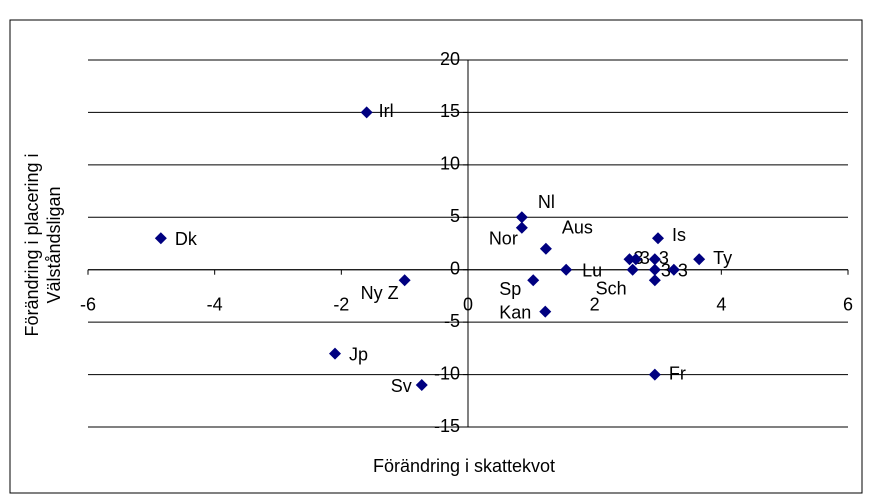 The image size is (873, 502). I want to click on y-axis-label-line: Välståndsligan, so click(54, 244).